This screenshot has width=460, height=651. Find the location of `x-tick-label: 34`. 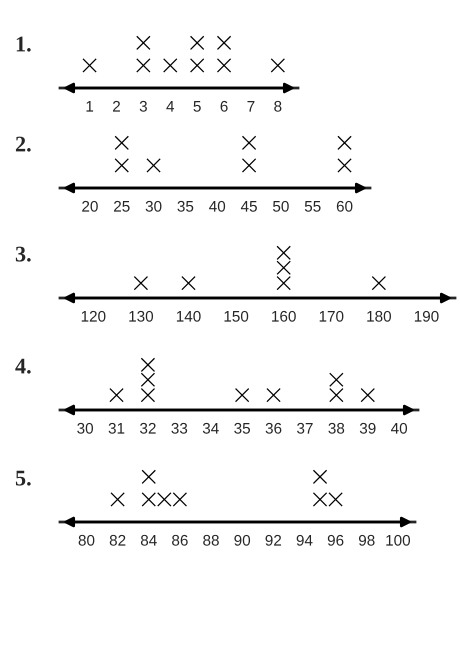

x-tick-label: 34 is located at coordinates (210, 428).